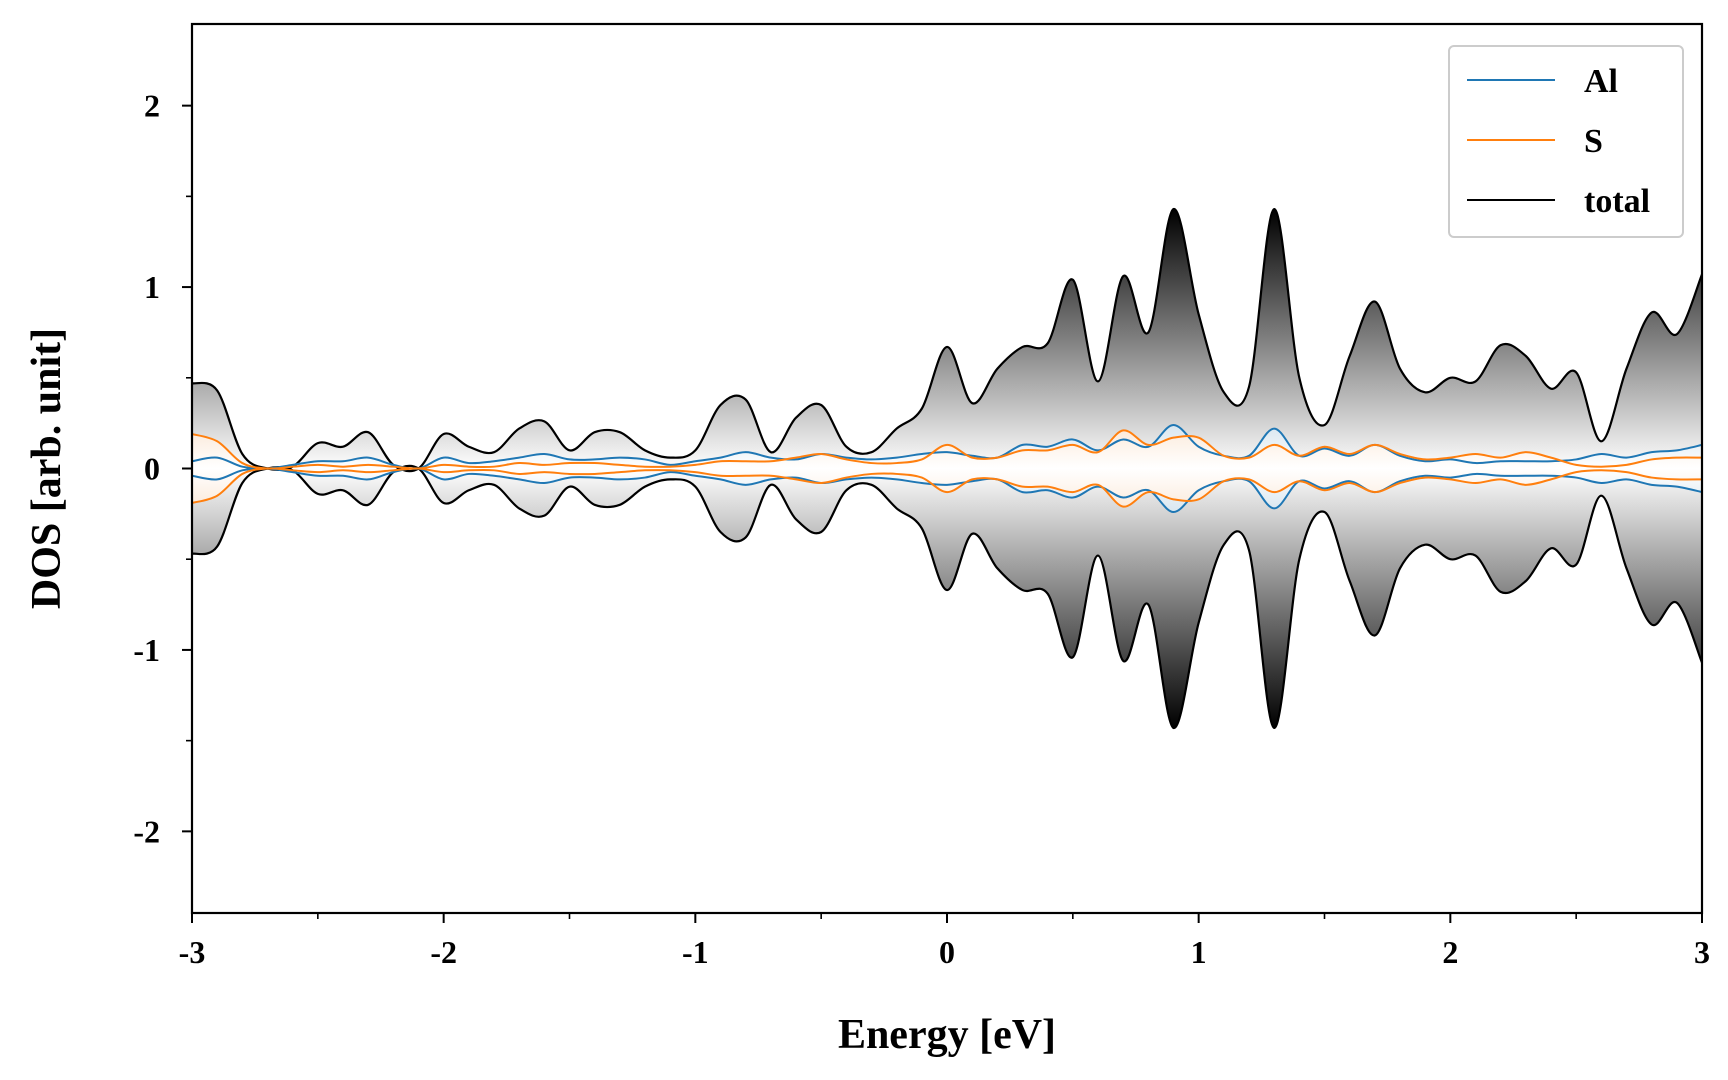 The width and height of the screenshot is (1728, 1080). Describe the element at coordinates (1566, 141) in the screenshot. I see `legend-box` at that location.